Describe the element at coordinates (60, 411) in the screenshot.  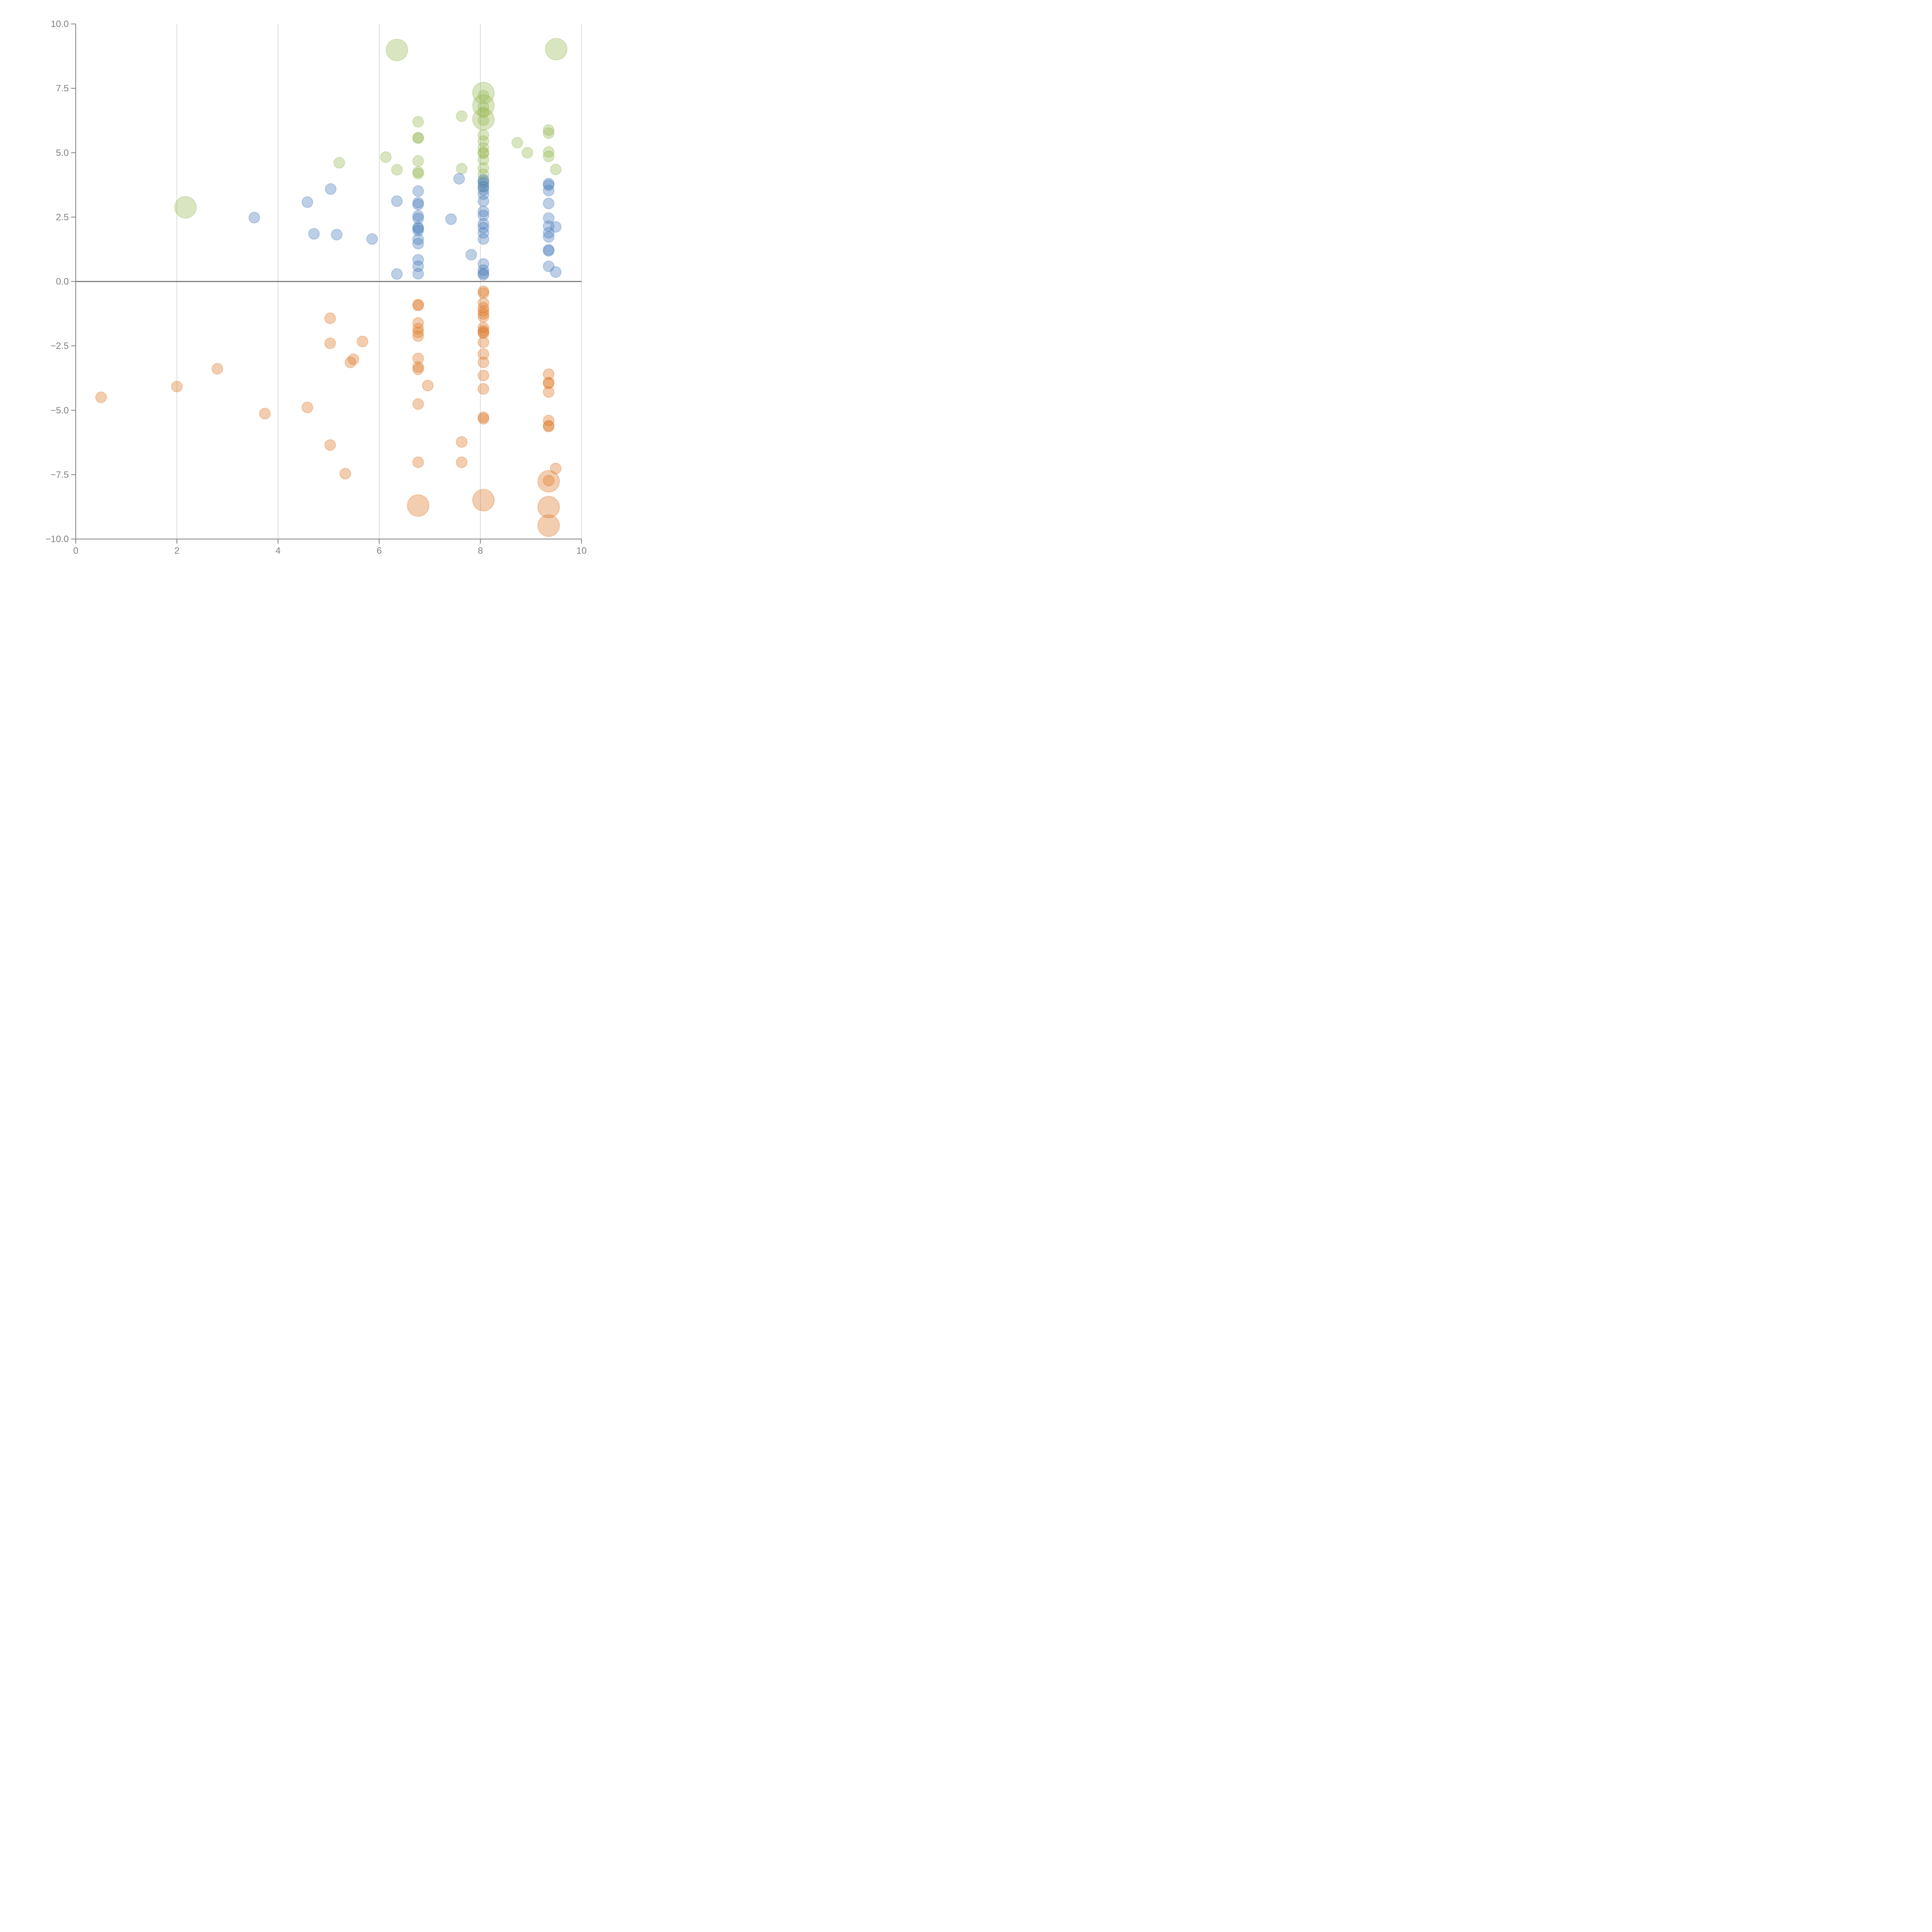
I see `y-tick-label-6: −5.0` at that location.